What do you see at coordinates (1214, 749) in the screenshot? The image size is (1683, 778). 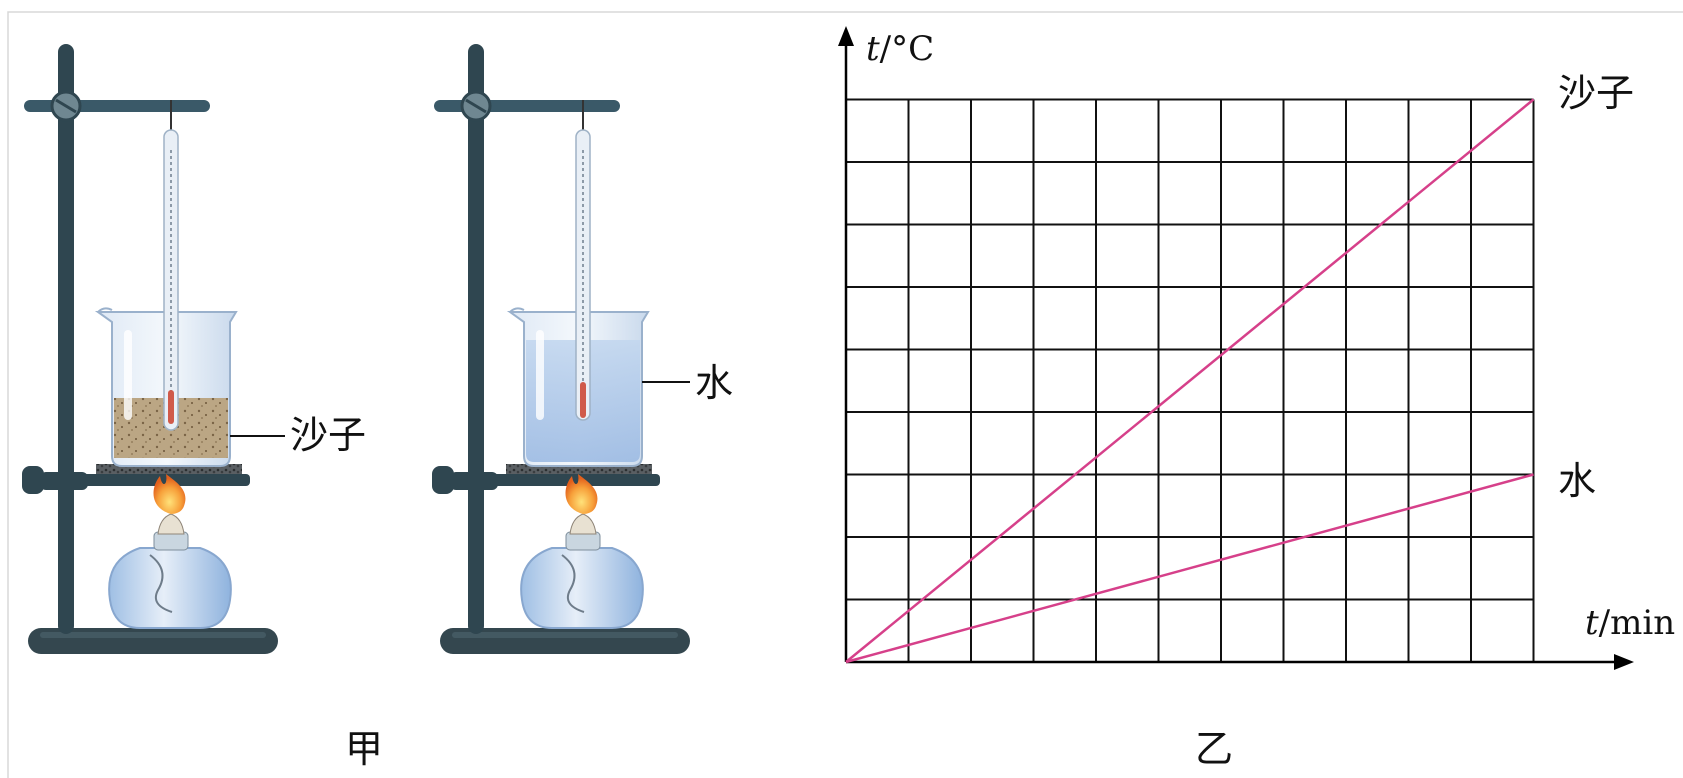 I see `graph-caption: 乙` at bounding box center [1214, 749].